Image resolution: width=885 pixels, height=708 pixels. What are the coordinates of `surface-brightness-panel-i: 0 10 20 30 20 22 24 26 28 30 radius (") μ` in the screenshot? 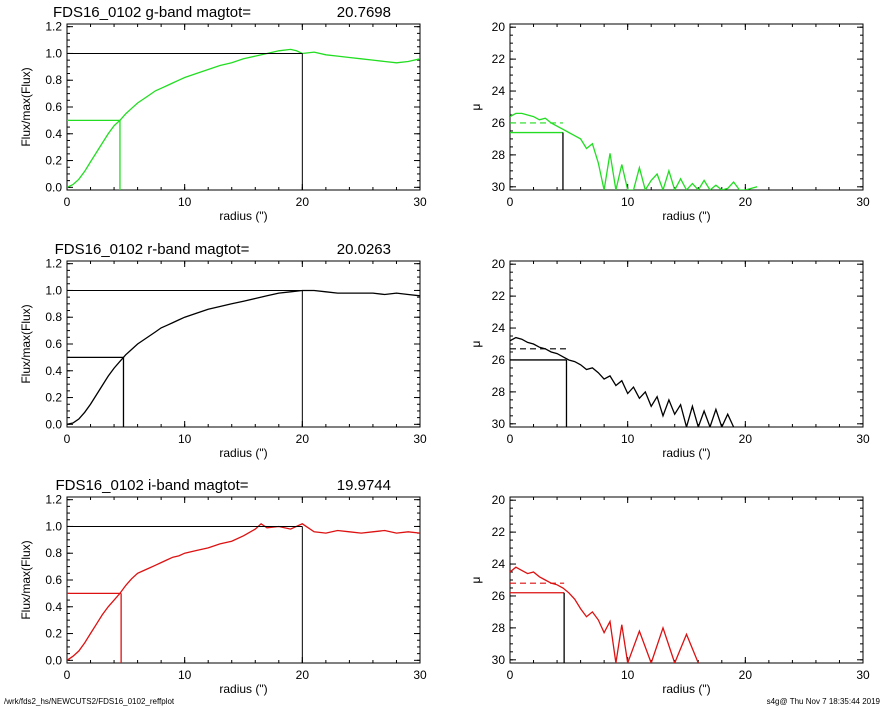 It's located at (669, 594).